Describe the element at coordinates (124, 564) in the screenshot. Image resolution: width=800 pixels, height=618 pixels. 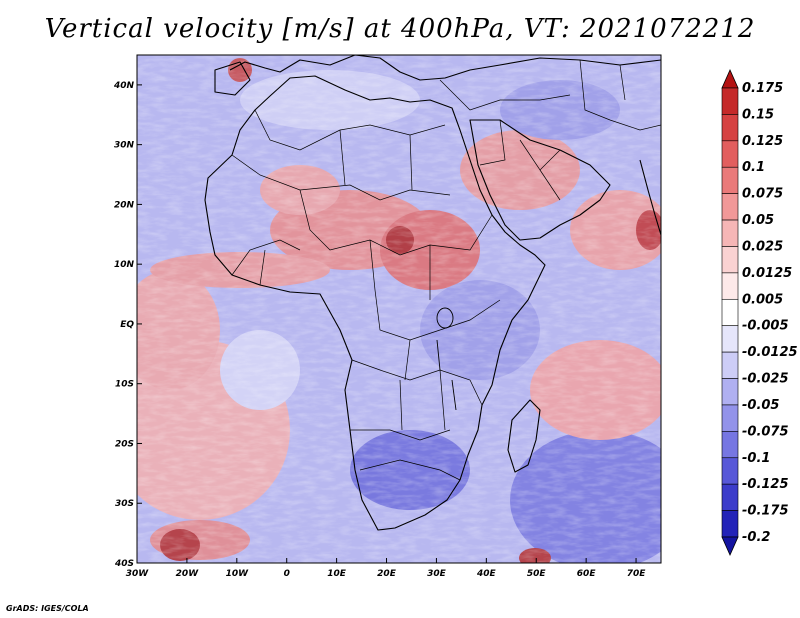
I see `y-tick-label: 40S` at that location.